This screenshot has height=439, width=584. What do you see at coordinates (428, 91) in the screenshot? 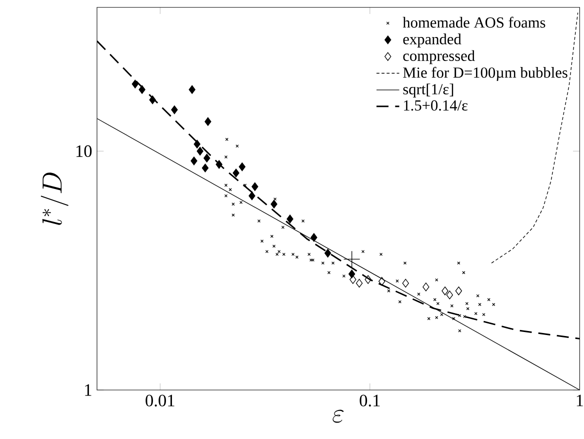
I see `legend-label: sqrt[1/ε]` at bounding box center [428, 91].